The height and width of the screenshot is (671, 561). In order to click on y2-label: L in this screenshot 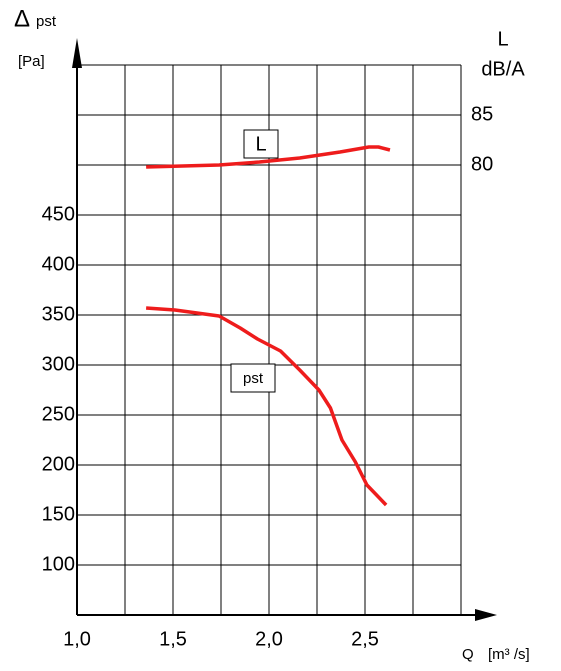, I will do `click(502, 39)`.